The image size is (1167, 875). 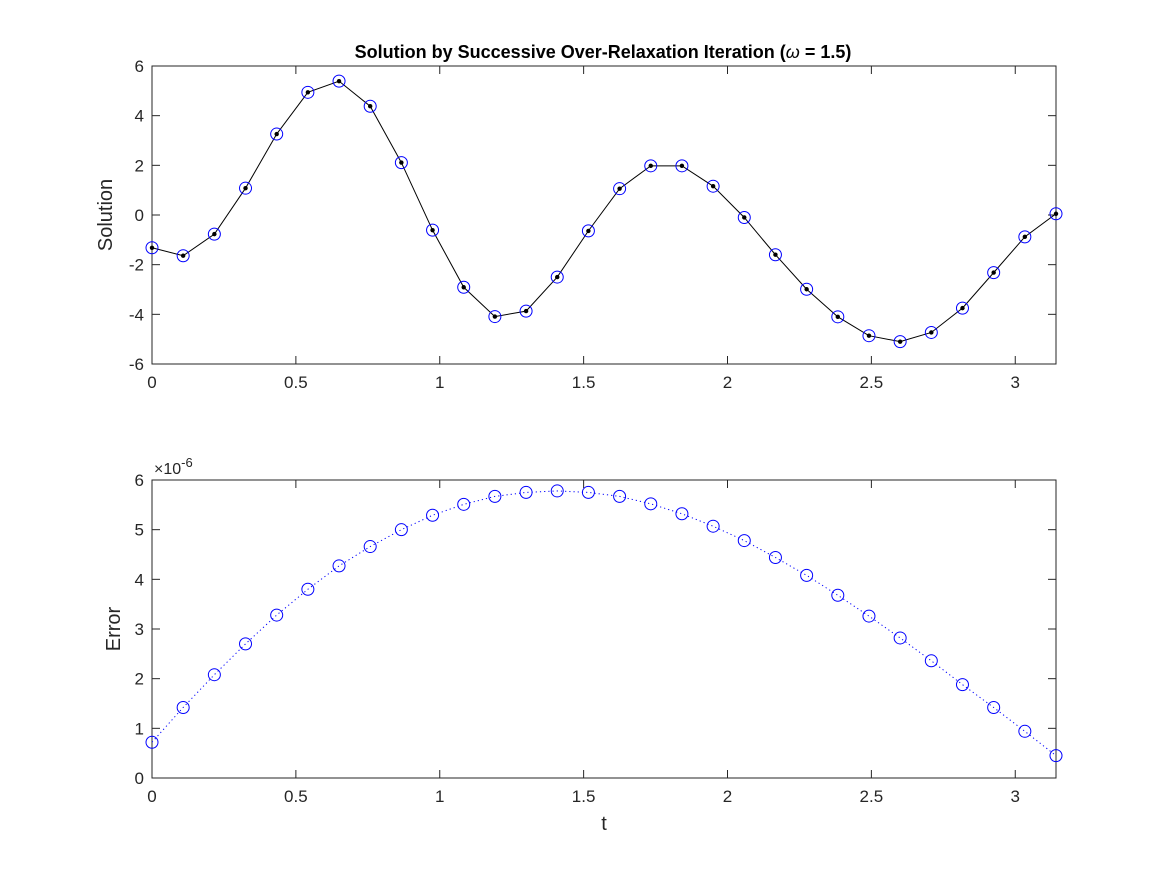 I want to click on x-axis-label: t, so click(x=604, y=824).